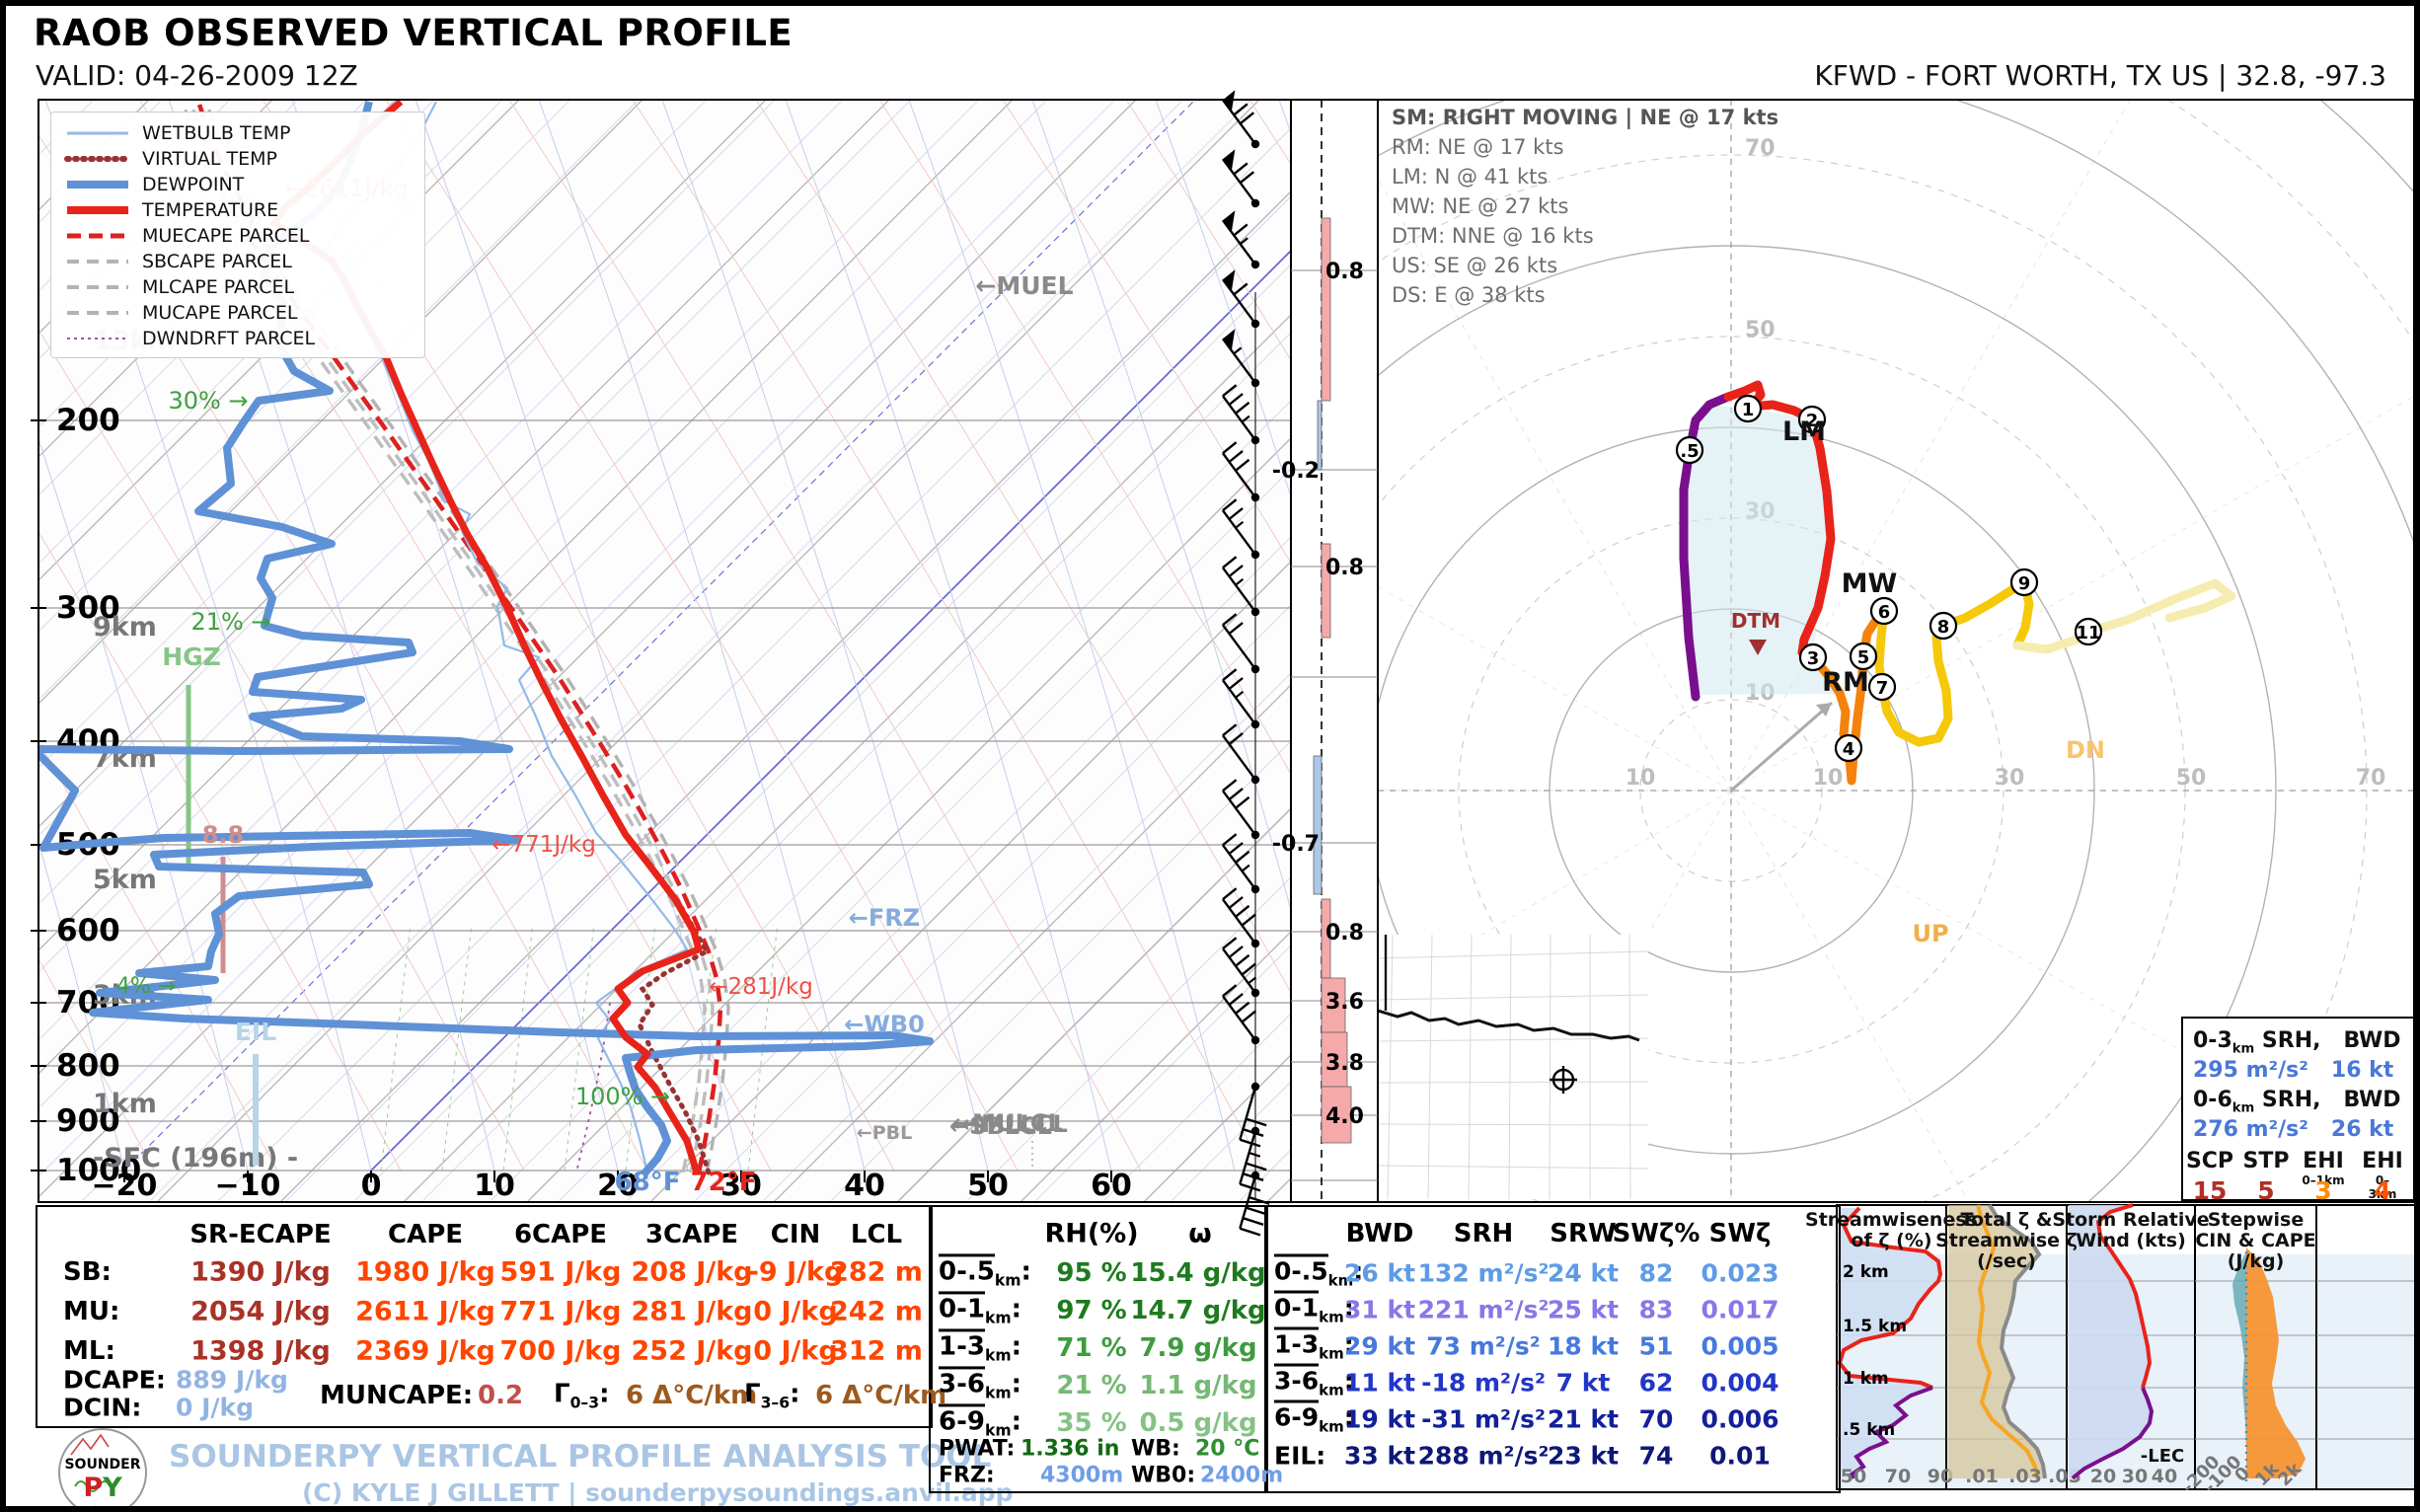 The image size is (2420, 1512). What do you see at coordinates (1656, 1310) in the screenshot?
I see `shear-value: 83` at bounding box center [1656, 1310].